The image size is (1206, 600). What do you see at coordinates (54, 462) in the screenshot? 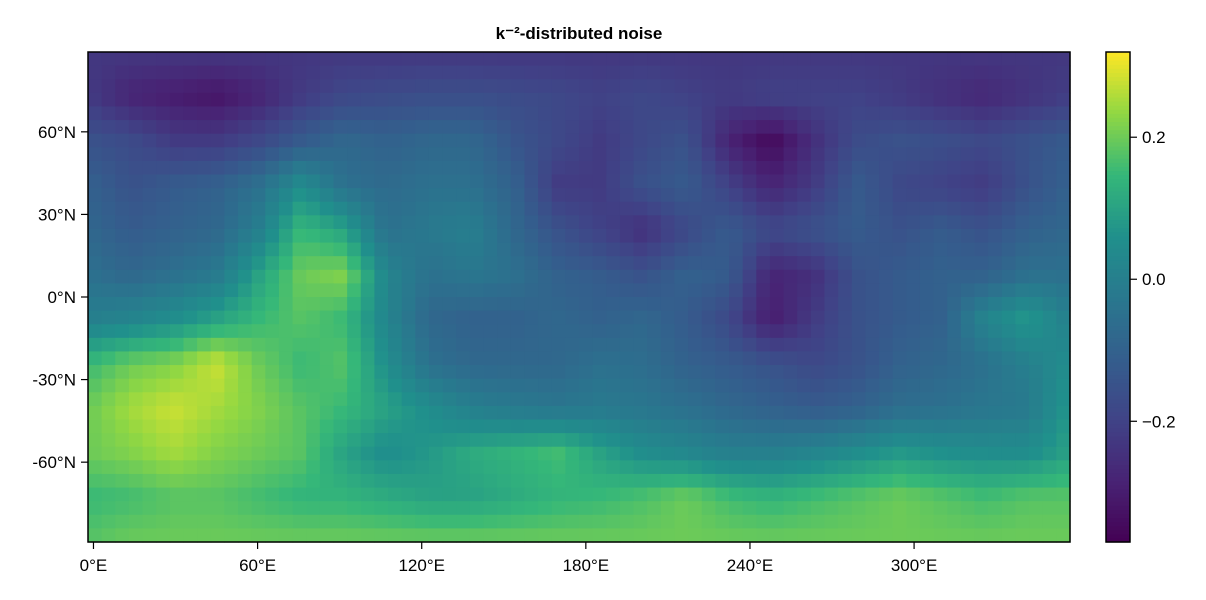
I see `y-tick-label: -60°N` at bounding box center [54, 462].